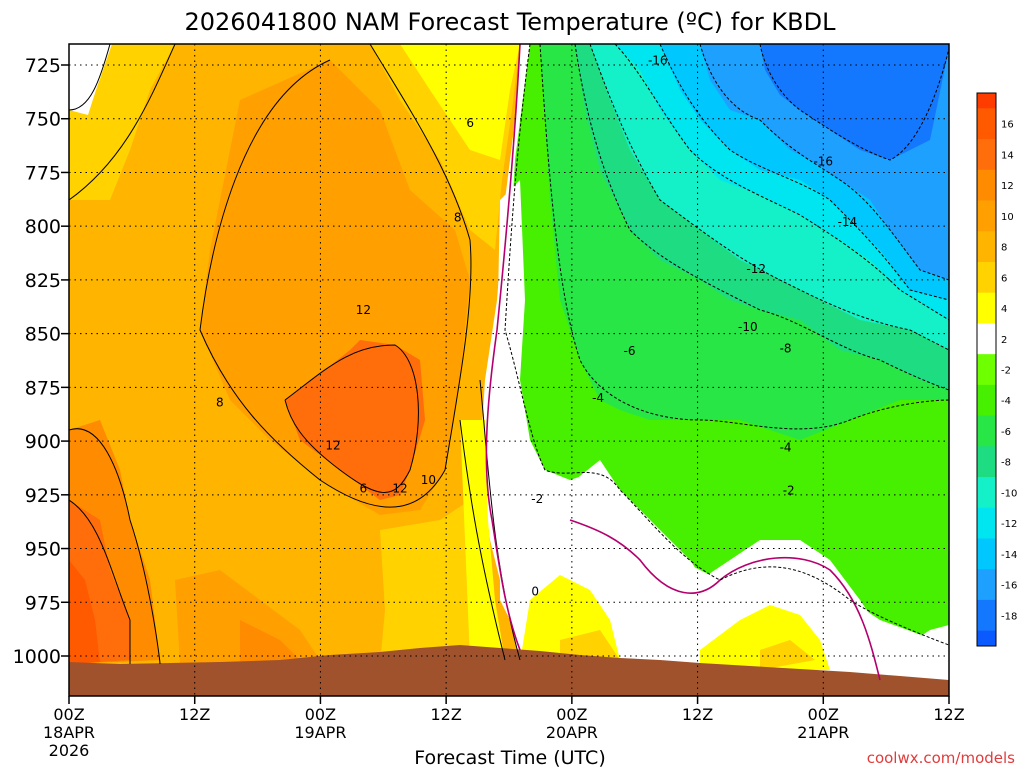 The width and height of the screenshot is (1024, 768). I want to click on colorbar-label: -6, so click(1006, 432).